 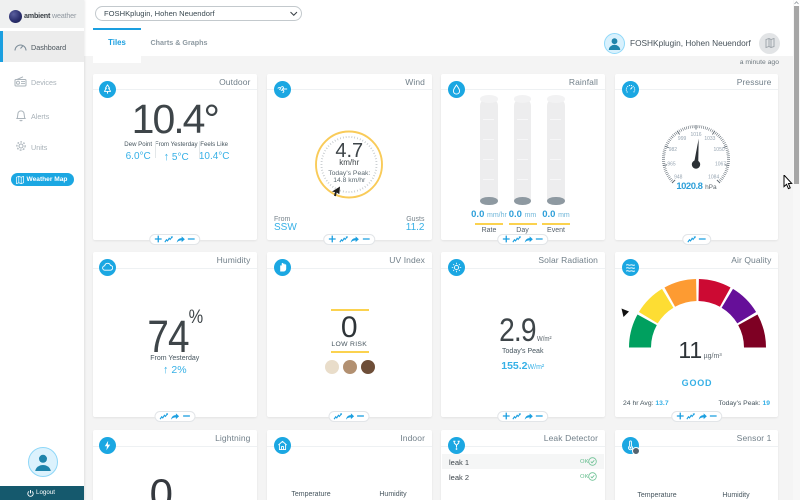 I want to click on svg-text: 965, so click(x=671, y=165).